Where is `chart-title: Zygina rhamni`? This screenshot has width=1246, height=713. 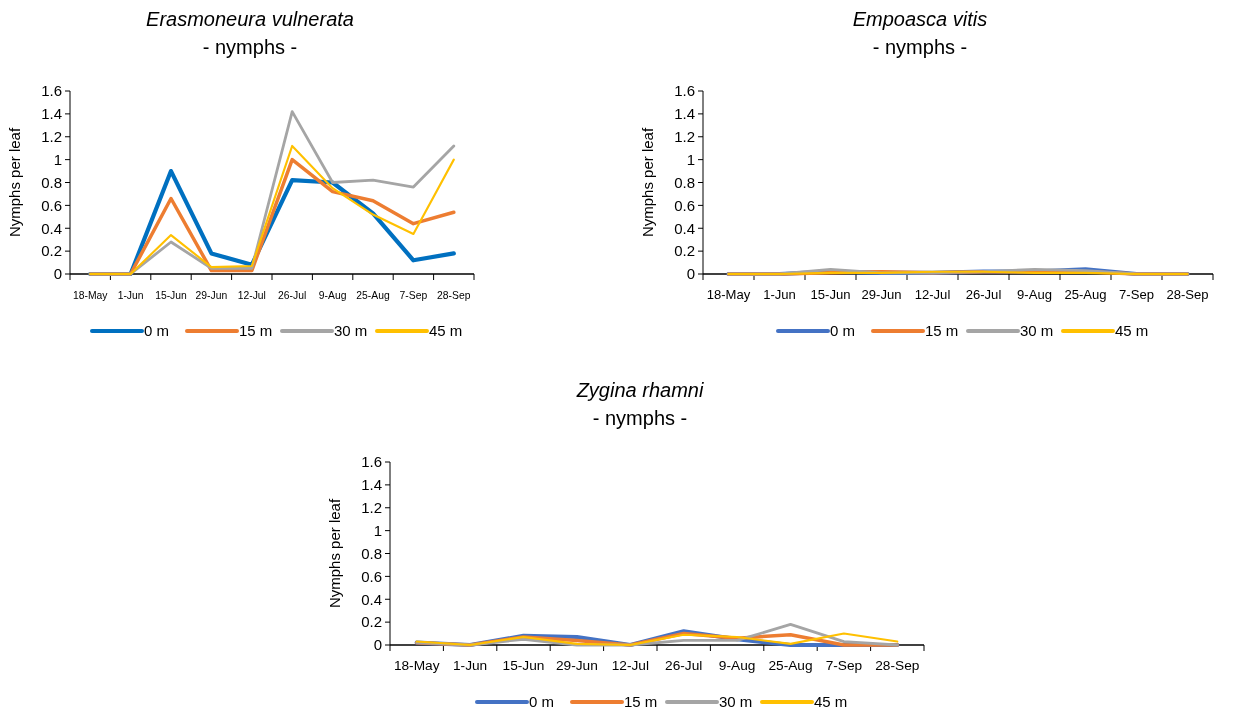 chart-title: Zygina rhamni is located at coordinates (639, 390).